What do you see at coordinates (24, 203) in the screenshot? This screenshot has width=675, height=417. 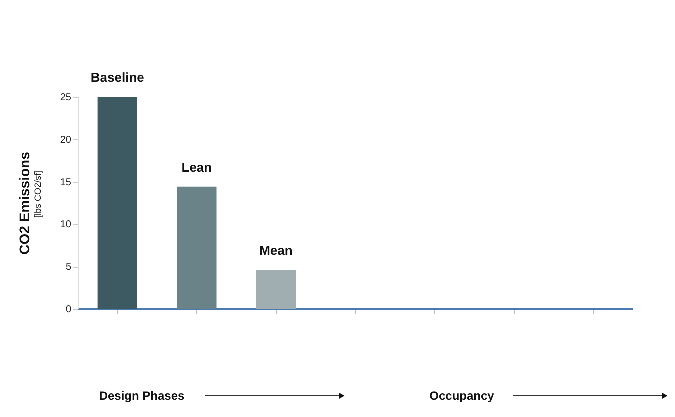 I see `y-axis-title: CO2 Emissions` at bounding box center [24, 203].